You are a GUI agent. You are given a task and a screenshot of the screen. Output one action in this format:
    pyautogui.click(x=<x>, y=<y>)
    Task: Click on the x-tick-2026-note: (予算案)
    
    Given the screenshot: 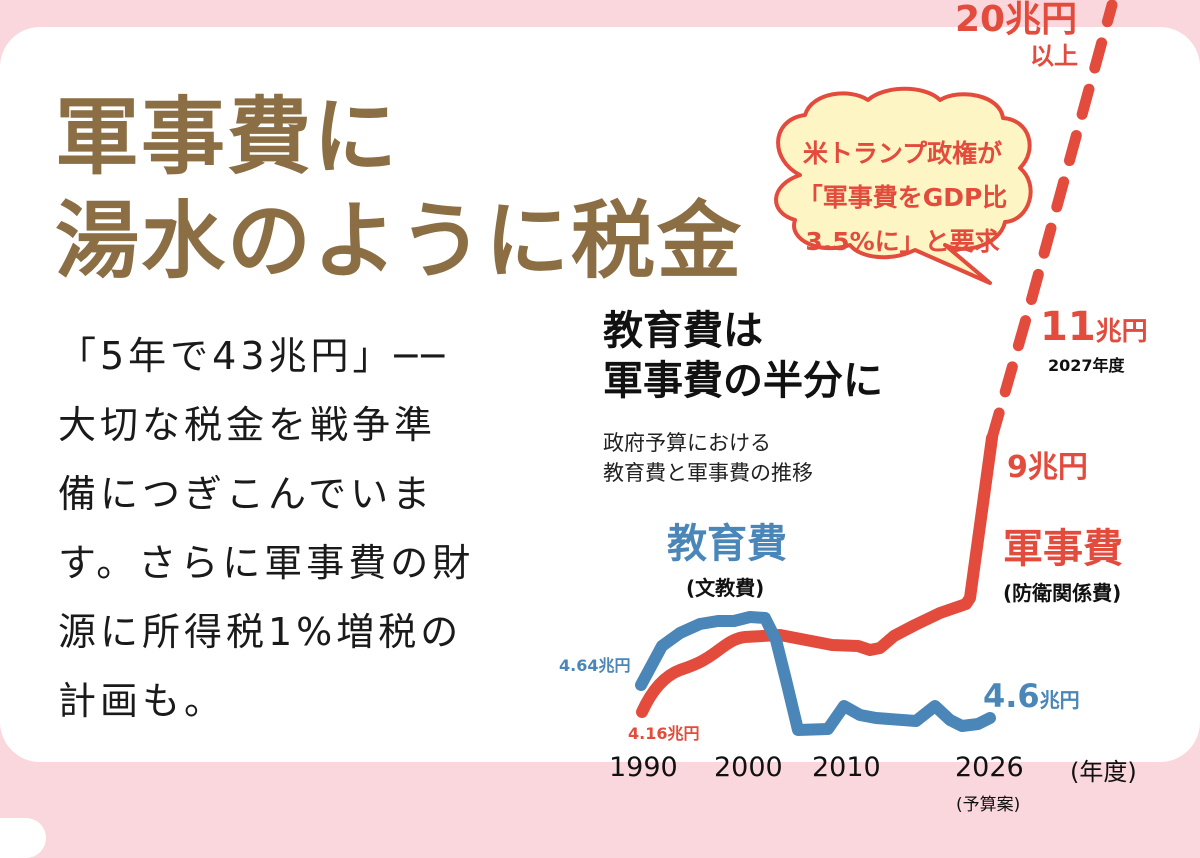 What is the action you would take?
    pyautogui.click(x=988, y=805)
    